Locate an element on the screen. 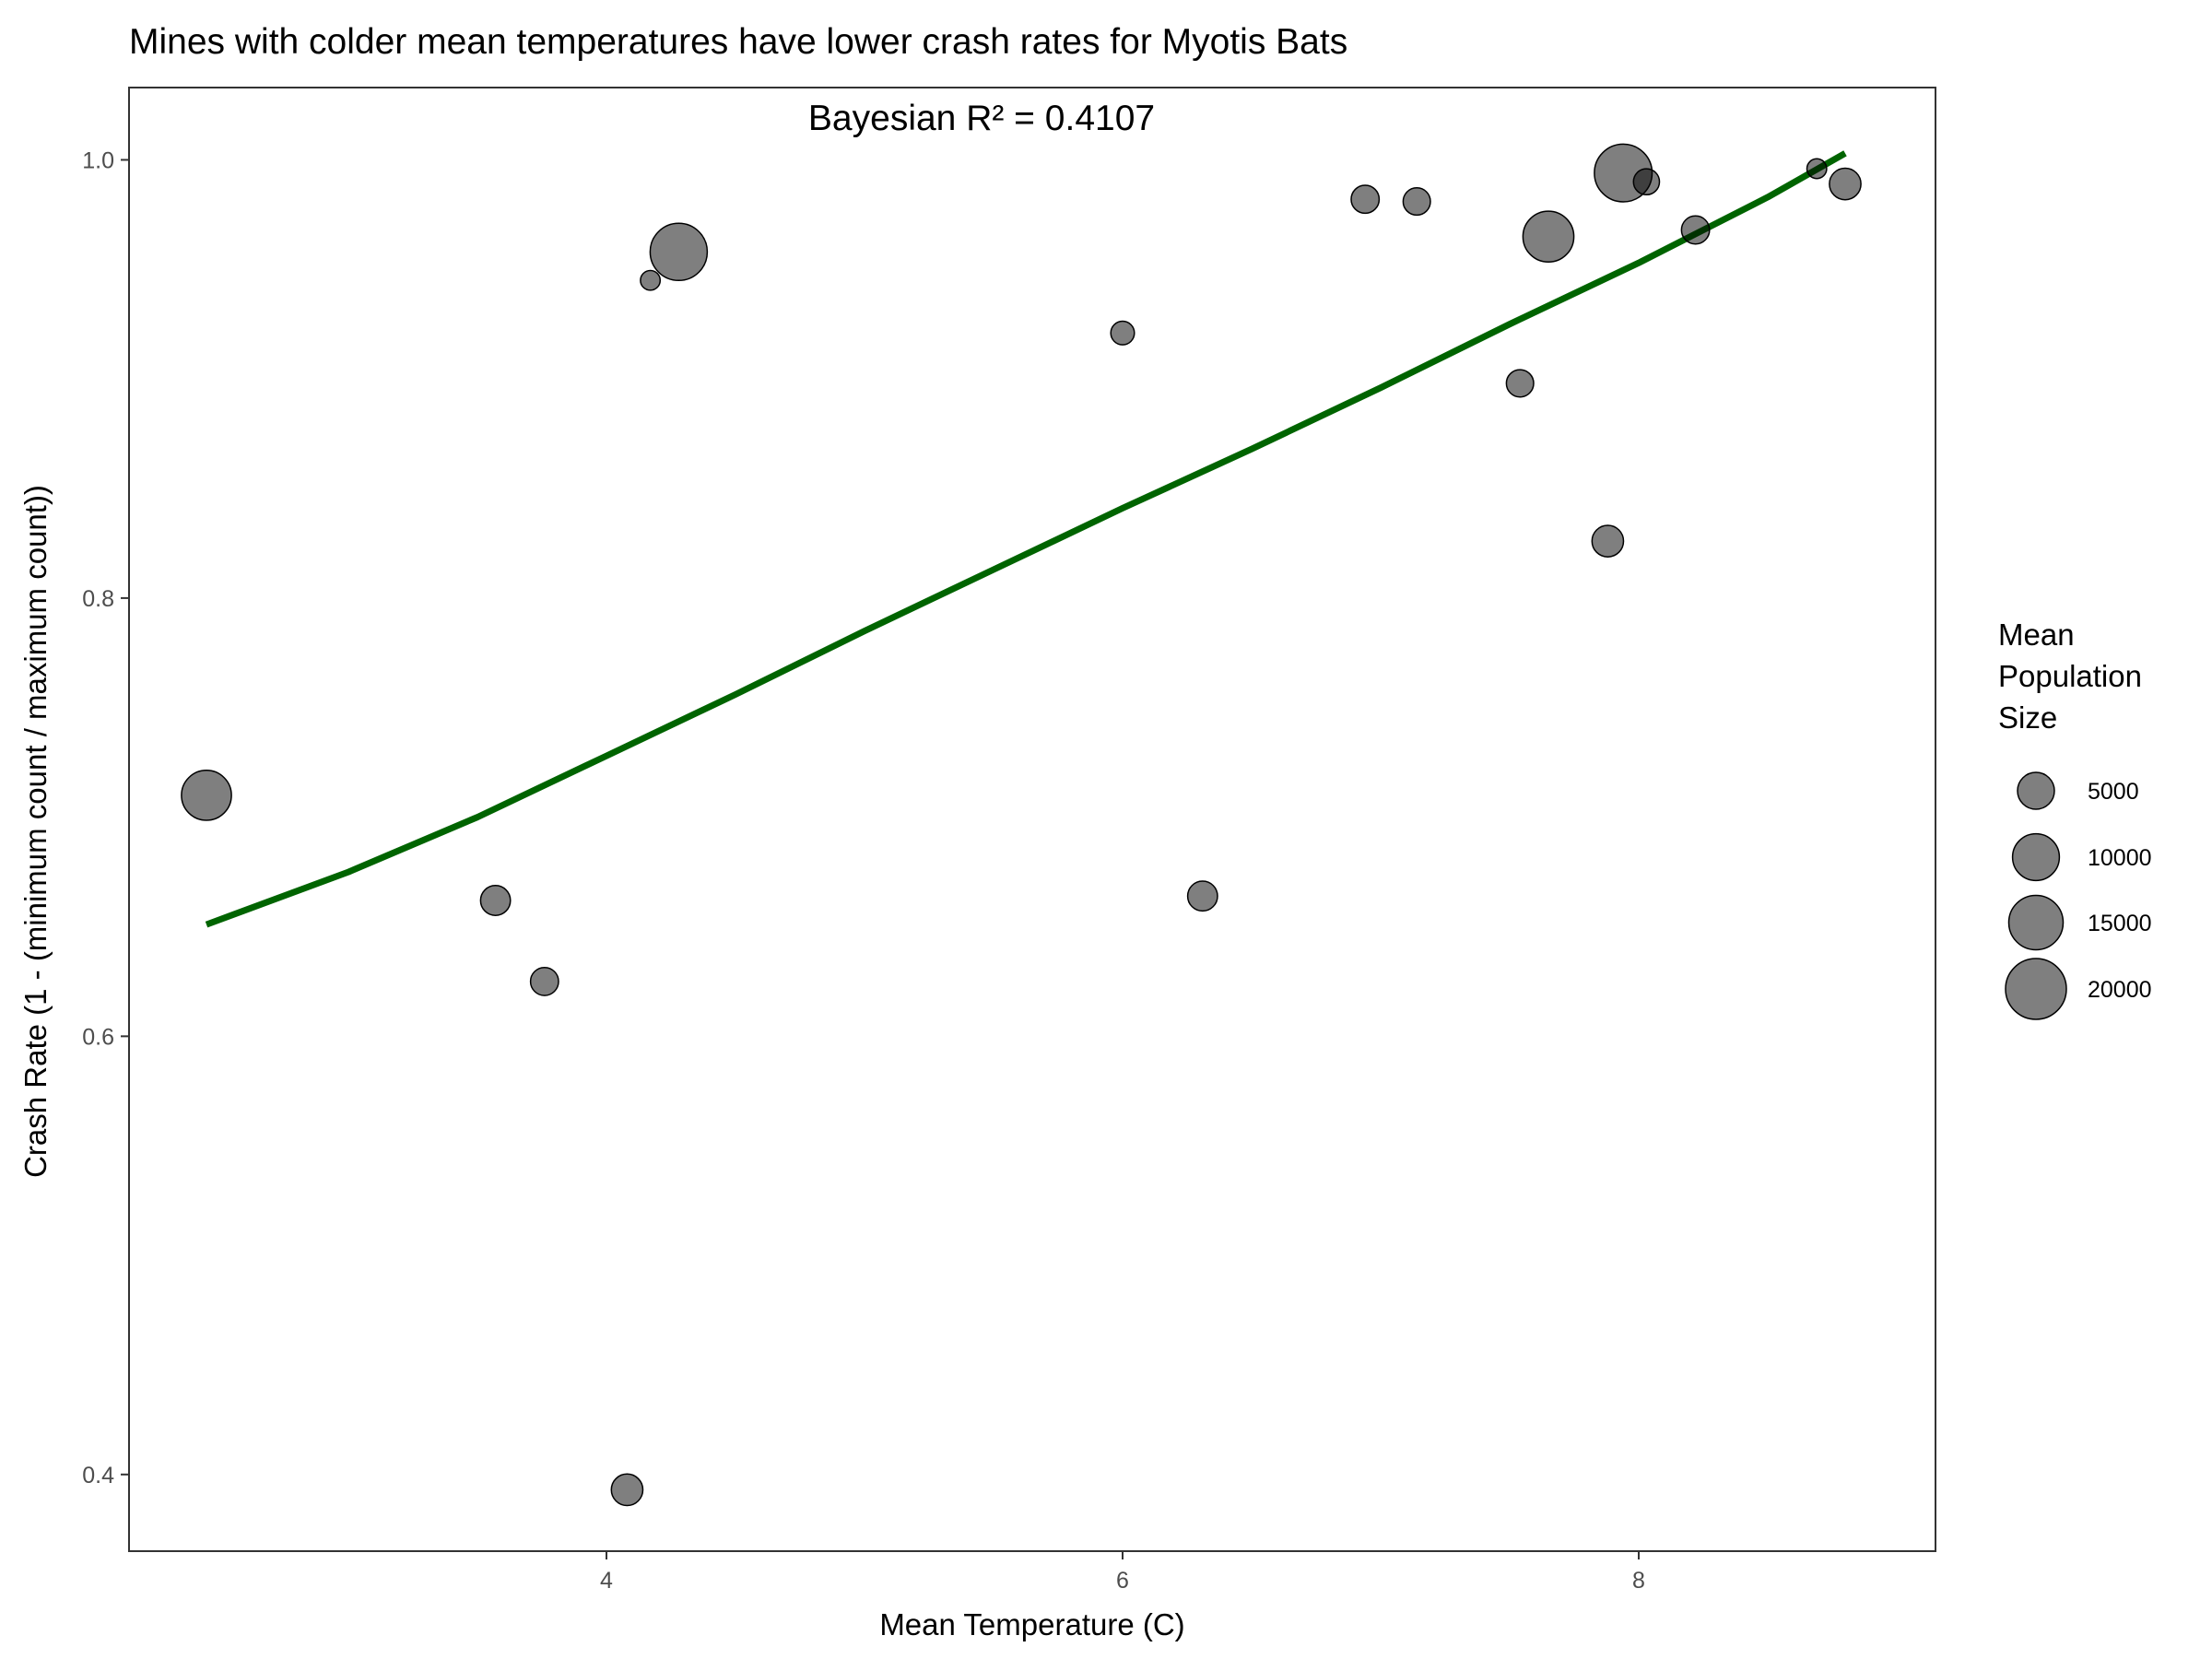 This screenshot has height=1659, width=2212. y-tick-label: 0.4 is located at coordinates (98, 1475).